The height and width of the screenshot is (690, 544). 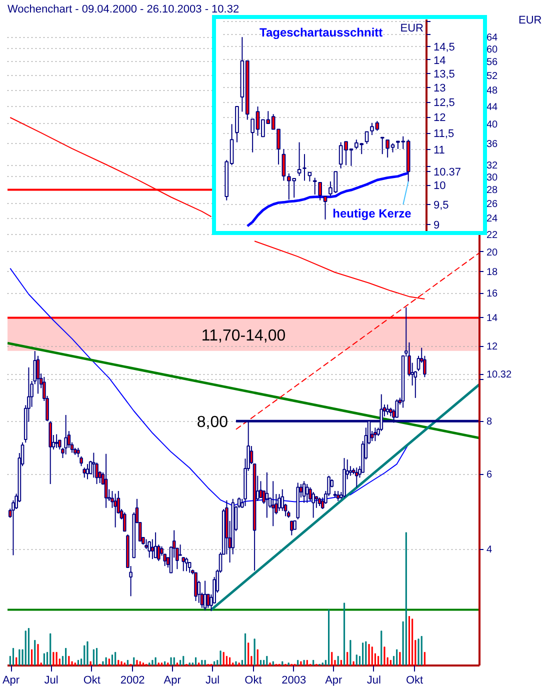 What do you see at coordinates (492, 91) in the screenshot?
I see `y-tick-label: 48` at bounding box center [492, 91].